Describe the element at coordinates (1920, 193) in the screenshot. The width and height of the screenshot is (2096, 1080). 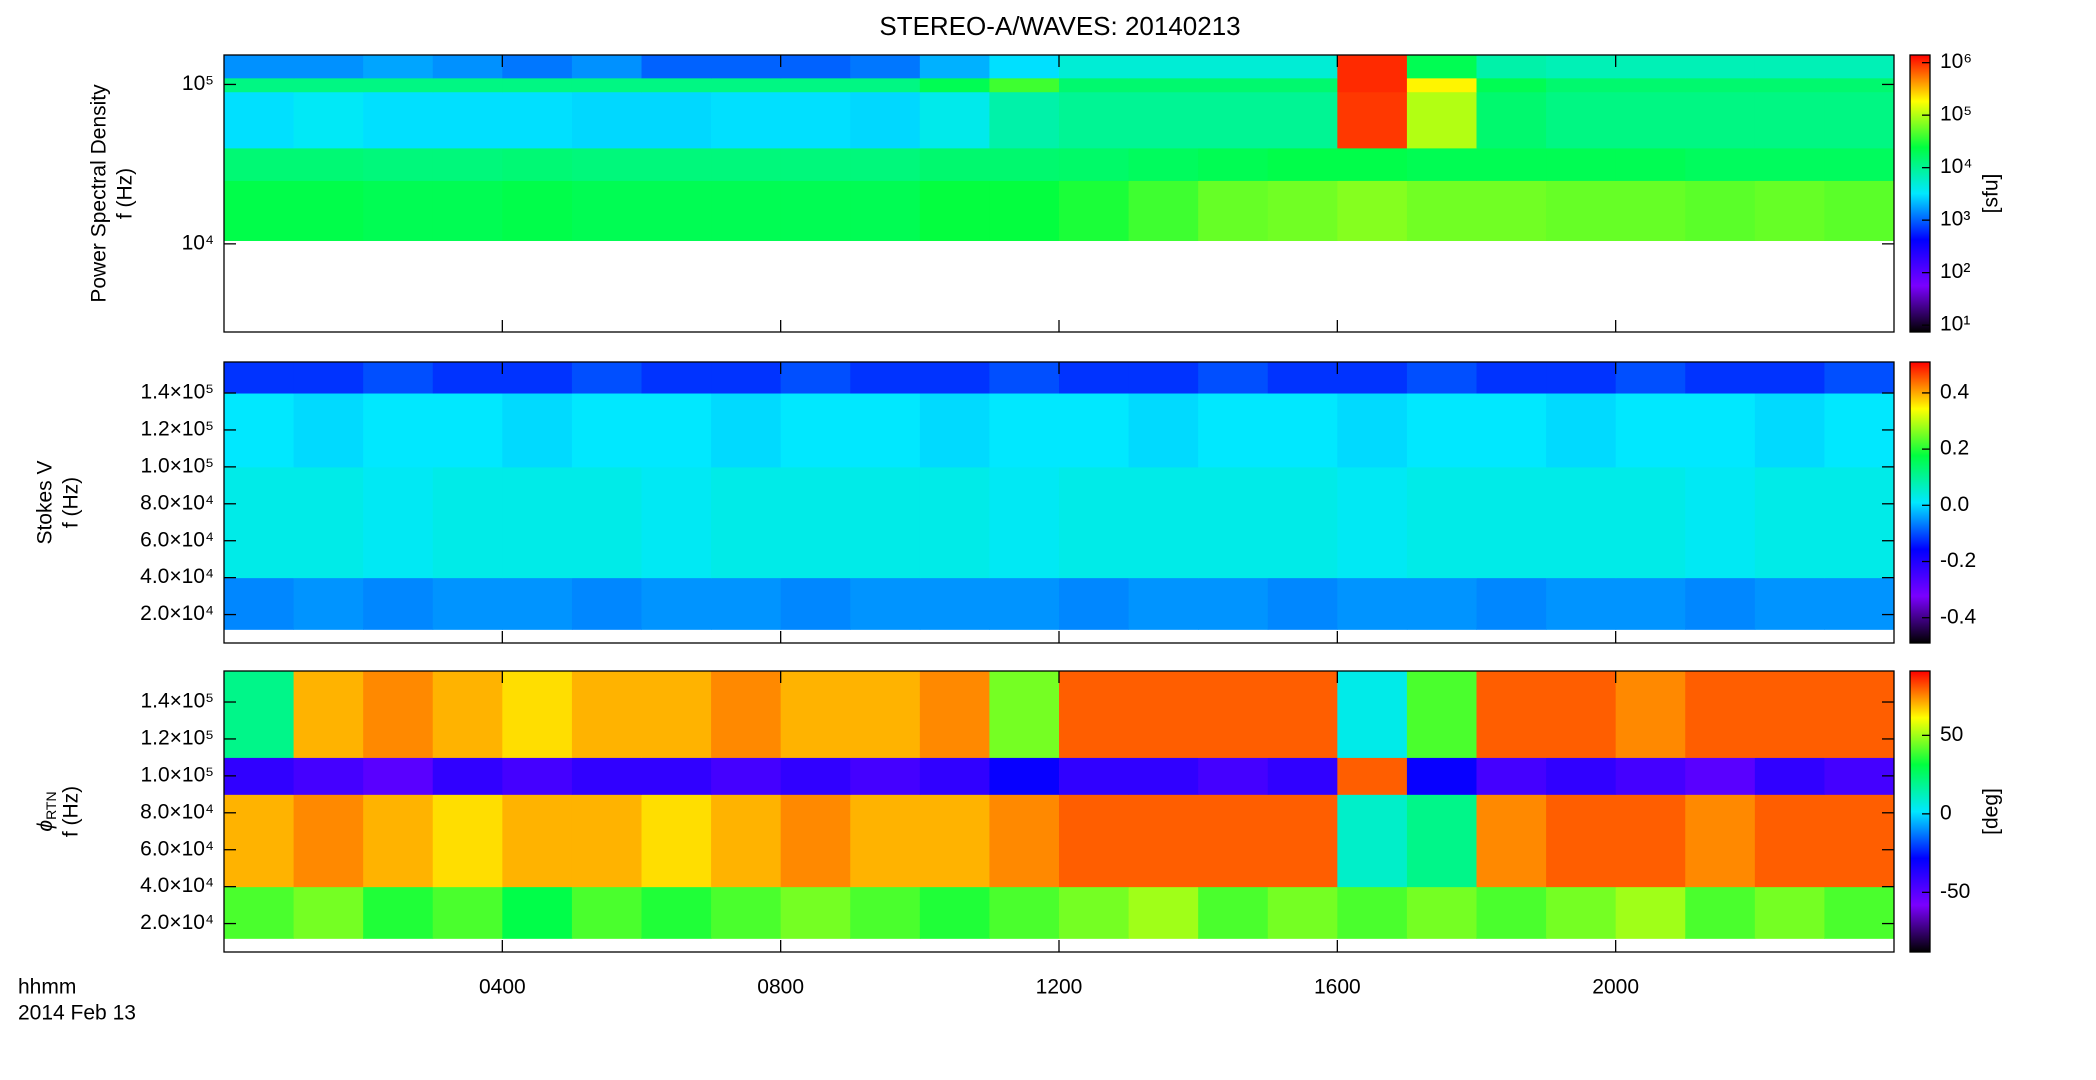
I see `colorbar` at that location.